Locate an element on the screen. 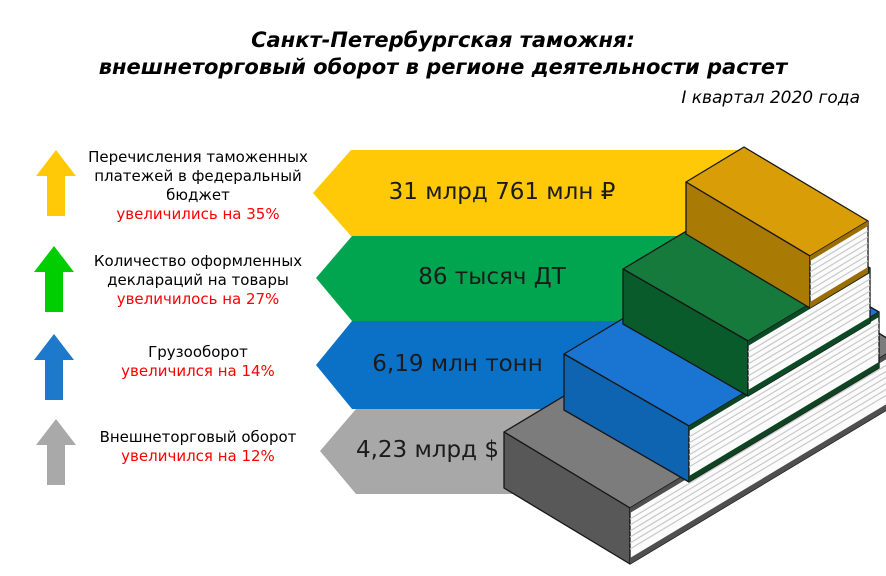  up-arrow-icon-cargo is located at coordinates (54, 367).